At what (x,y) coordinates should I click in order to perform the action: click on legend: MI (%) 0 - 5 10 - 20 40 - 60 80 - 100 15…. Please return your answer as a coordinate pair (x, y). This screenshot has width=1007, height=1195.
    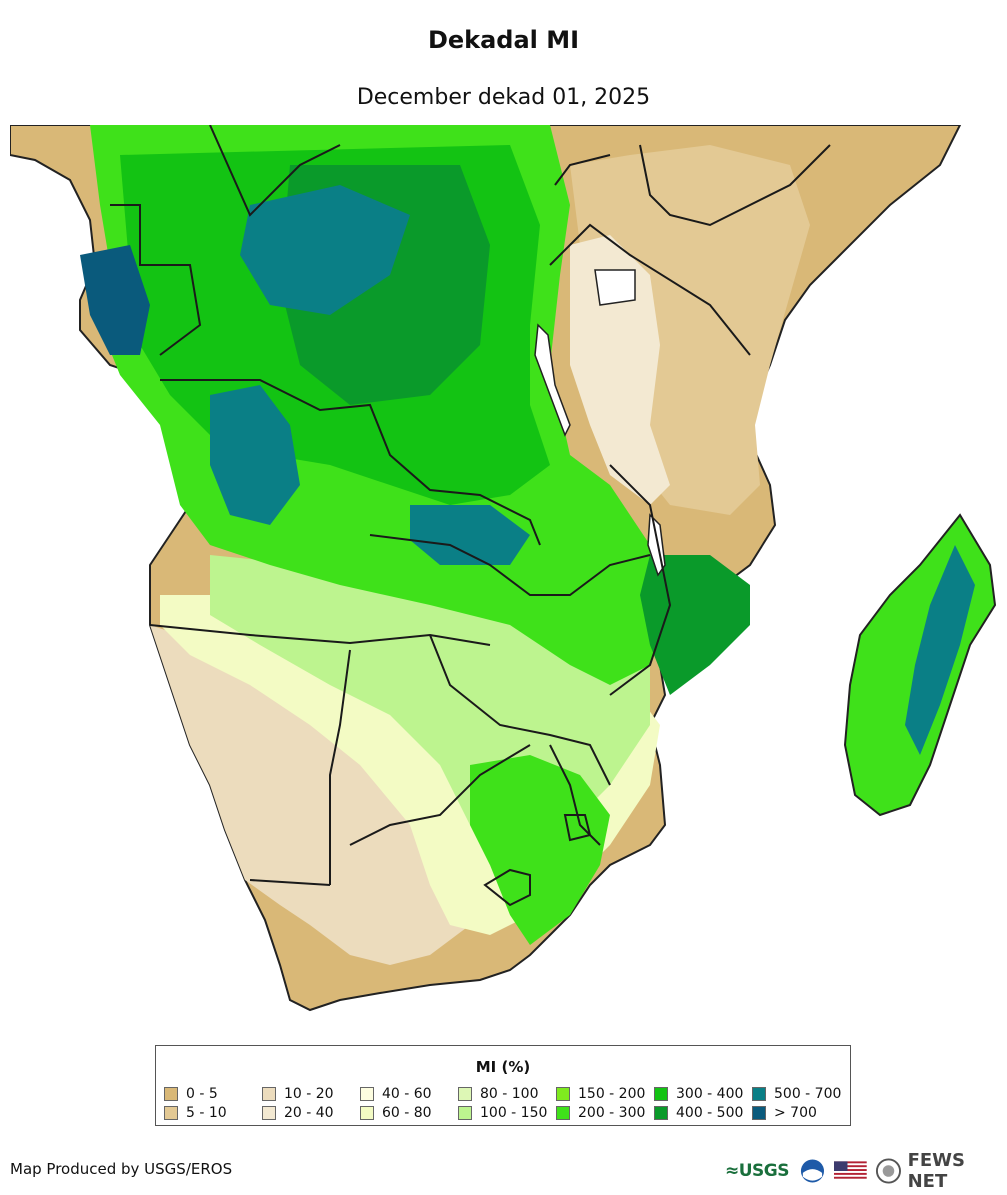
    Looking at the image, I should click on (503, 1085).